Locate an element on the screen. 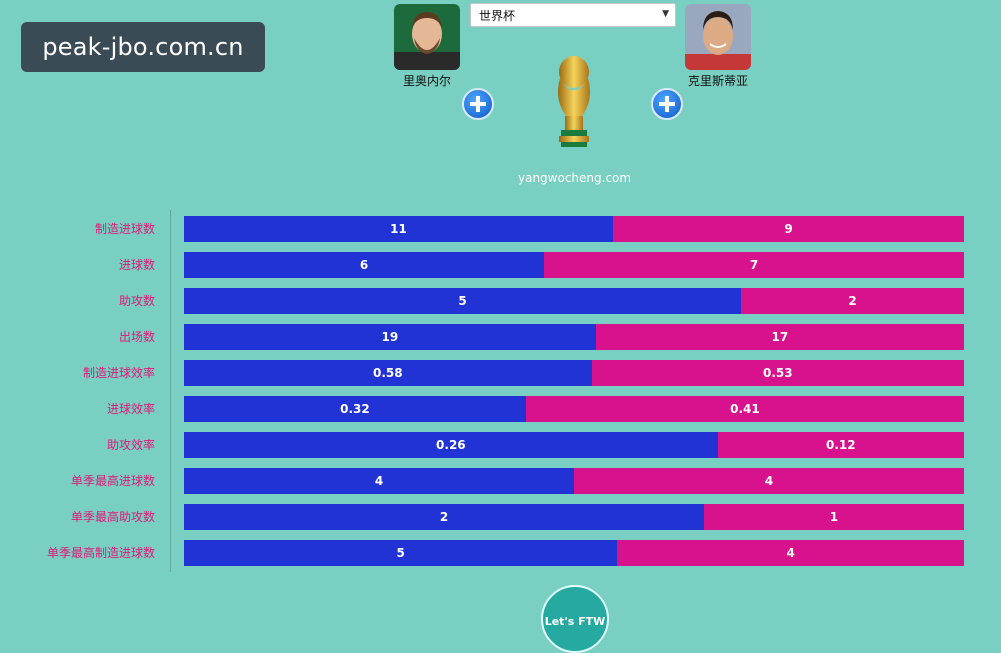 Image resolution: width=1001 pixels, height=653 pixels. category-label: 单季最高进球数 is located at coordinates (112, 481).